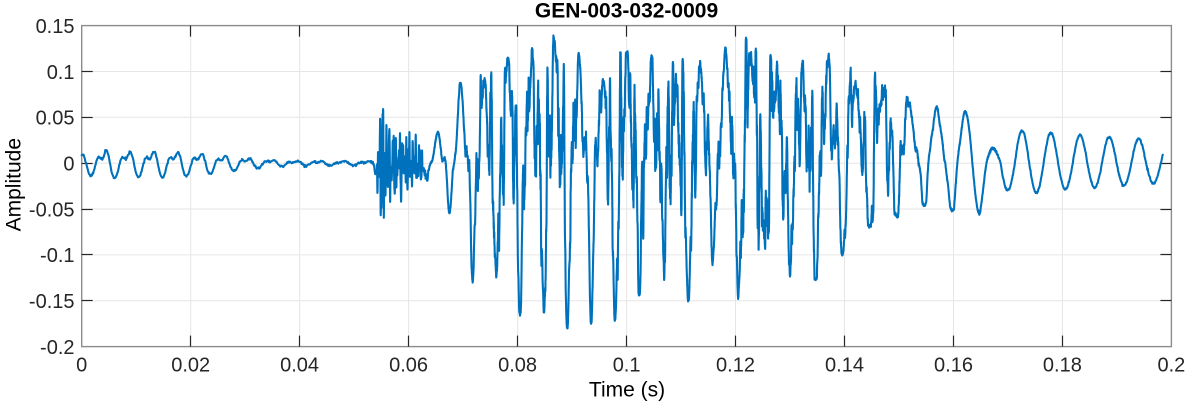 This screenshot has width=1188, height=404. What do you see at coordinates (14, 184) in the screenshot?
I see `svg-text: Amplitude` at bounding box center [14, 184].